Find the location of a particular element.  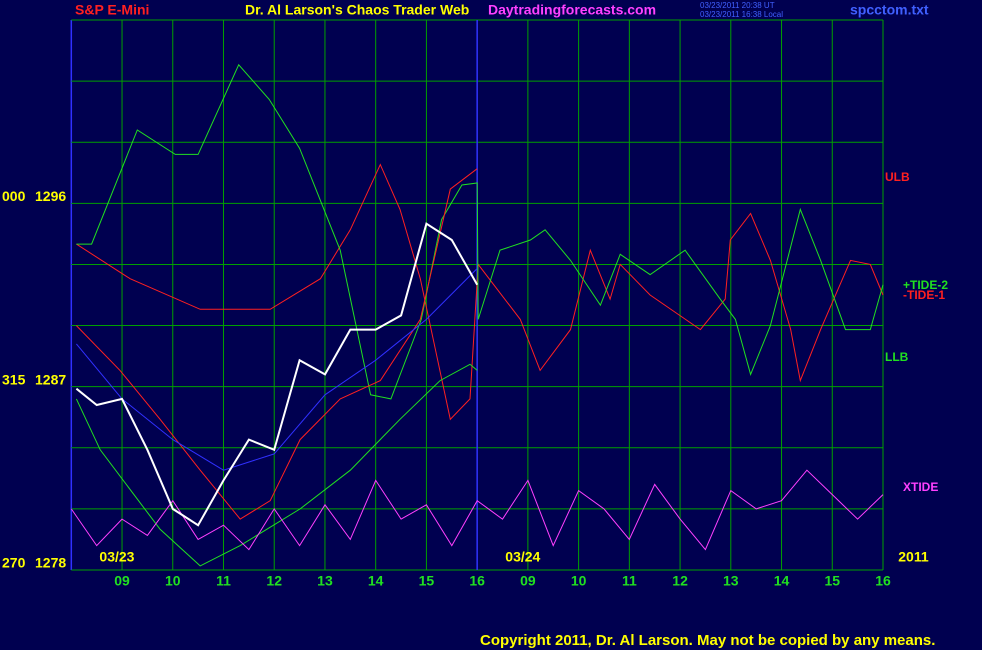

tide1-label: -TIDE-1 is located at coordinates (924, 295).